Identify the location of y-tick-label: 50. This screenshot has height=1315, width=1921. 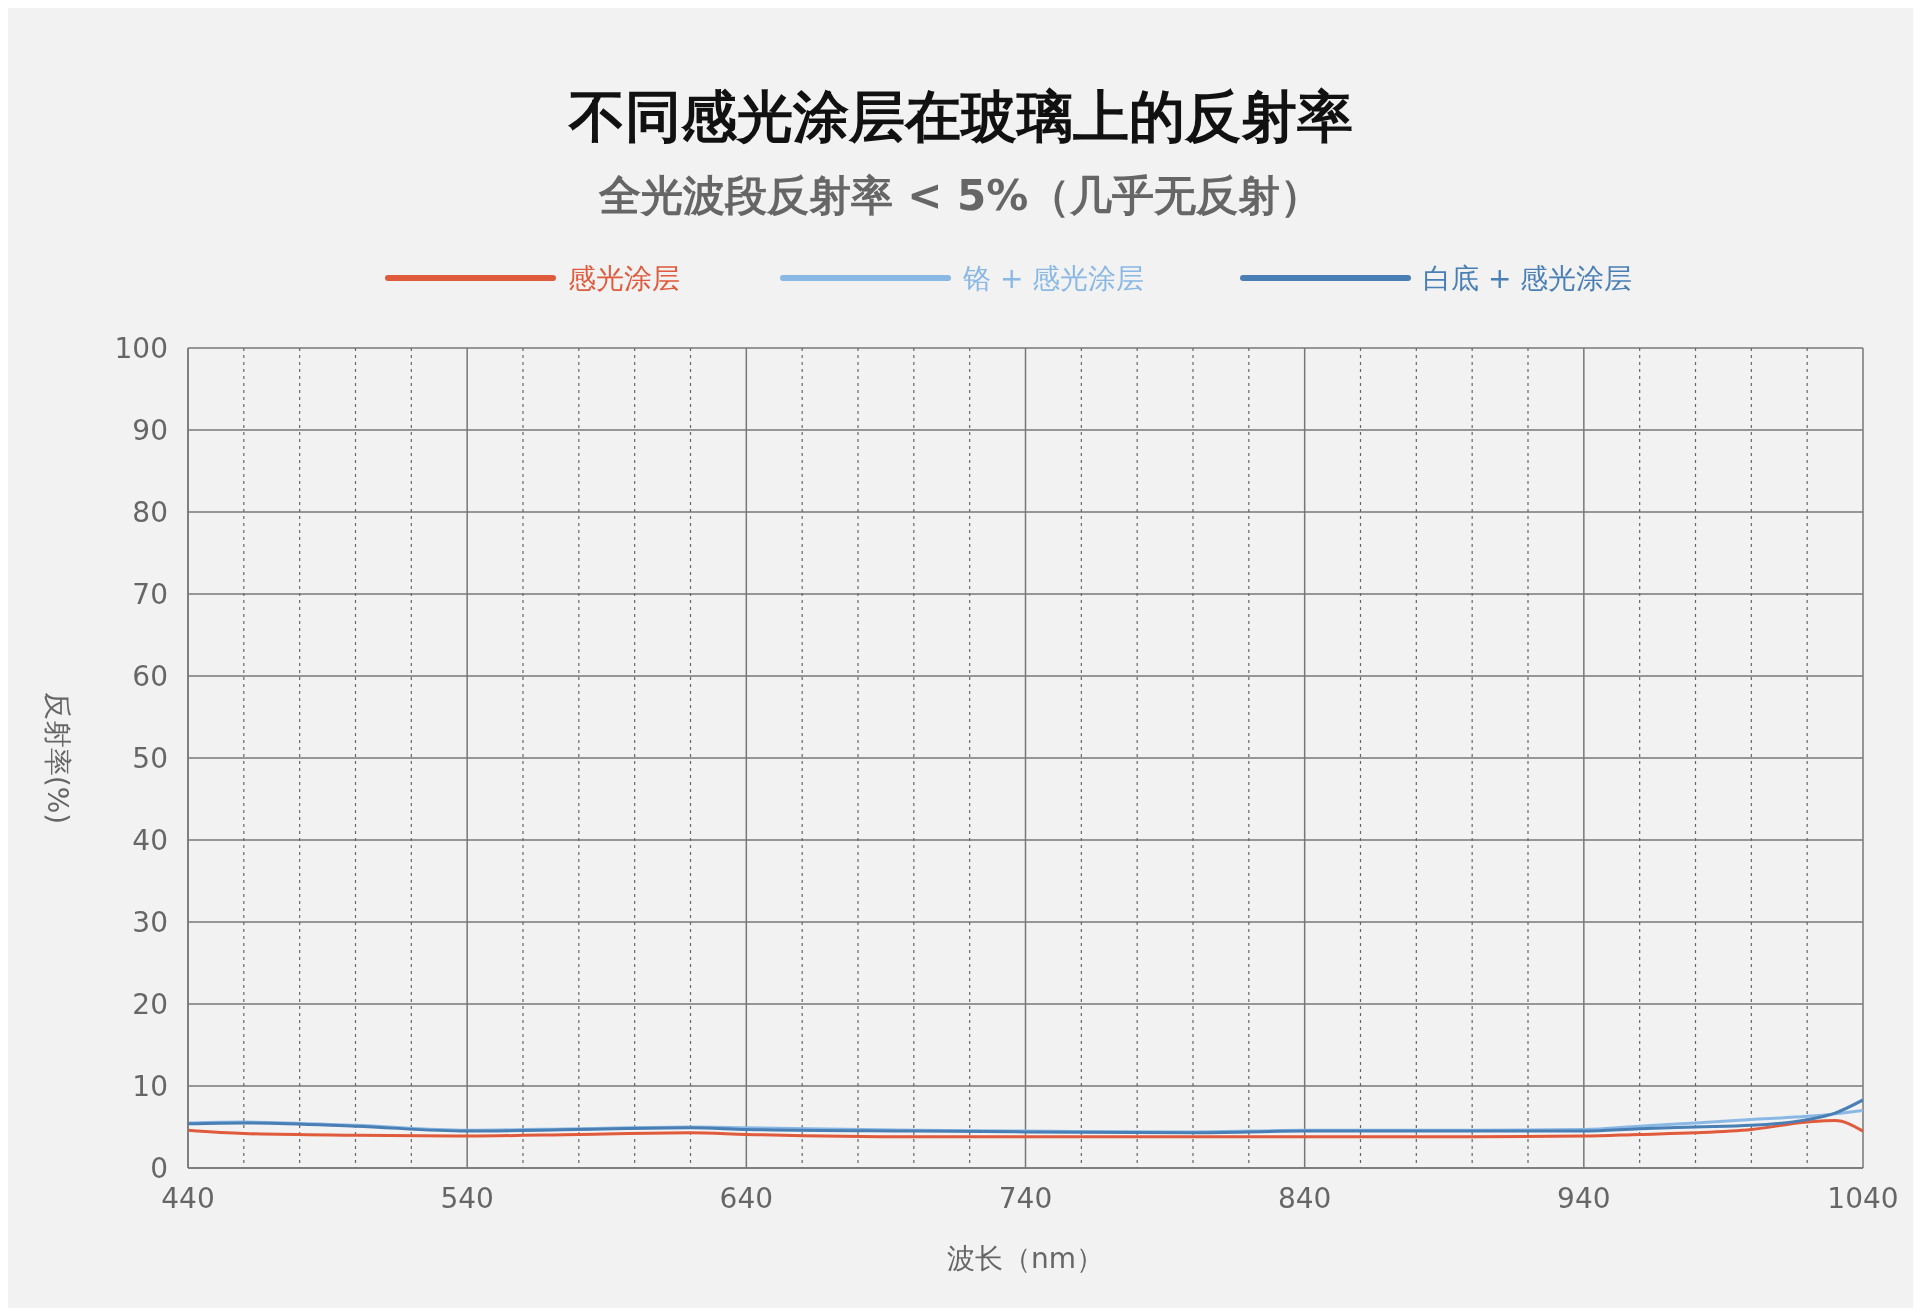
(150, 758).